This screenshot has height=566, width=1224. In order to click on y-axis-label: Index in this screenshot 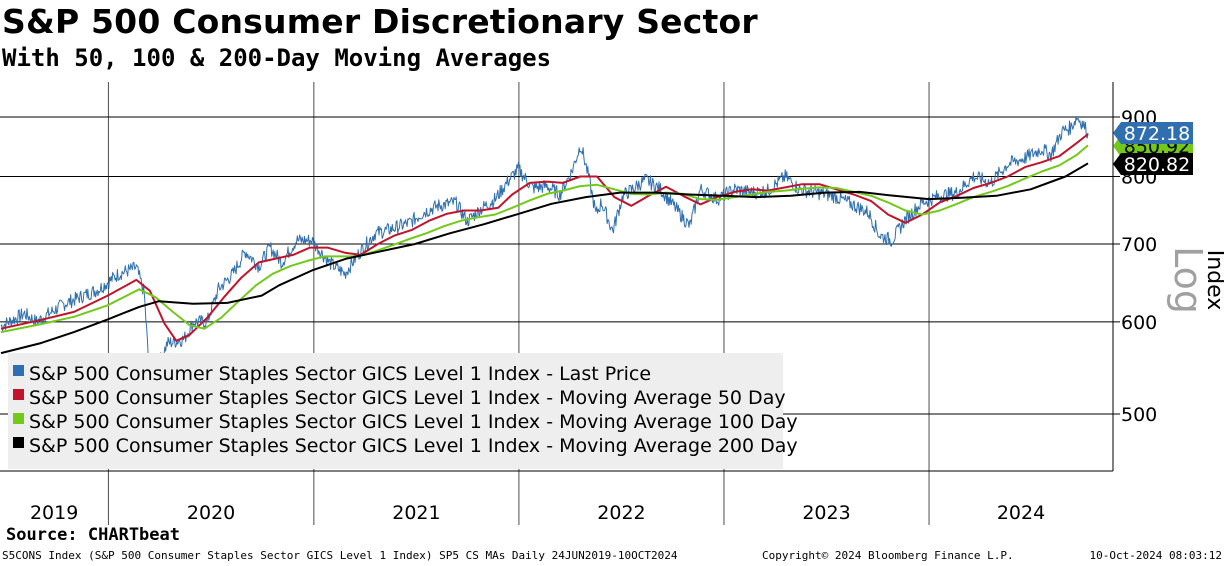, I will do `click(1213, 280)`.